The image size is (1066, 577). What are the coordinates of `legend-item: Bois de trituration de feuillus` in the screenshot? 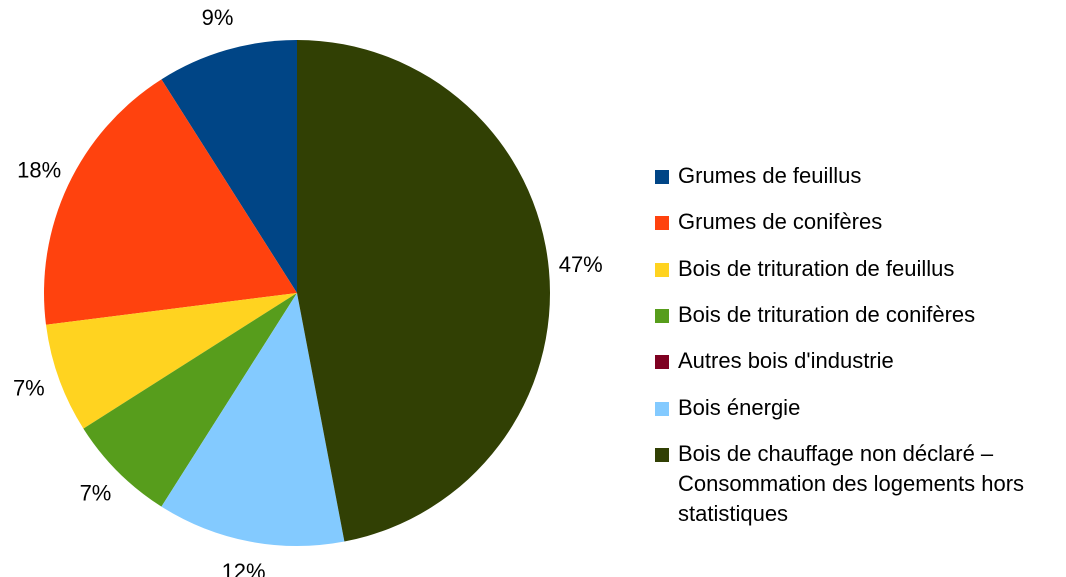 It's located at (855, 269).